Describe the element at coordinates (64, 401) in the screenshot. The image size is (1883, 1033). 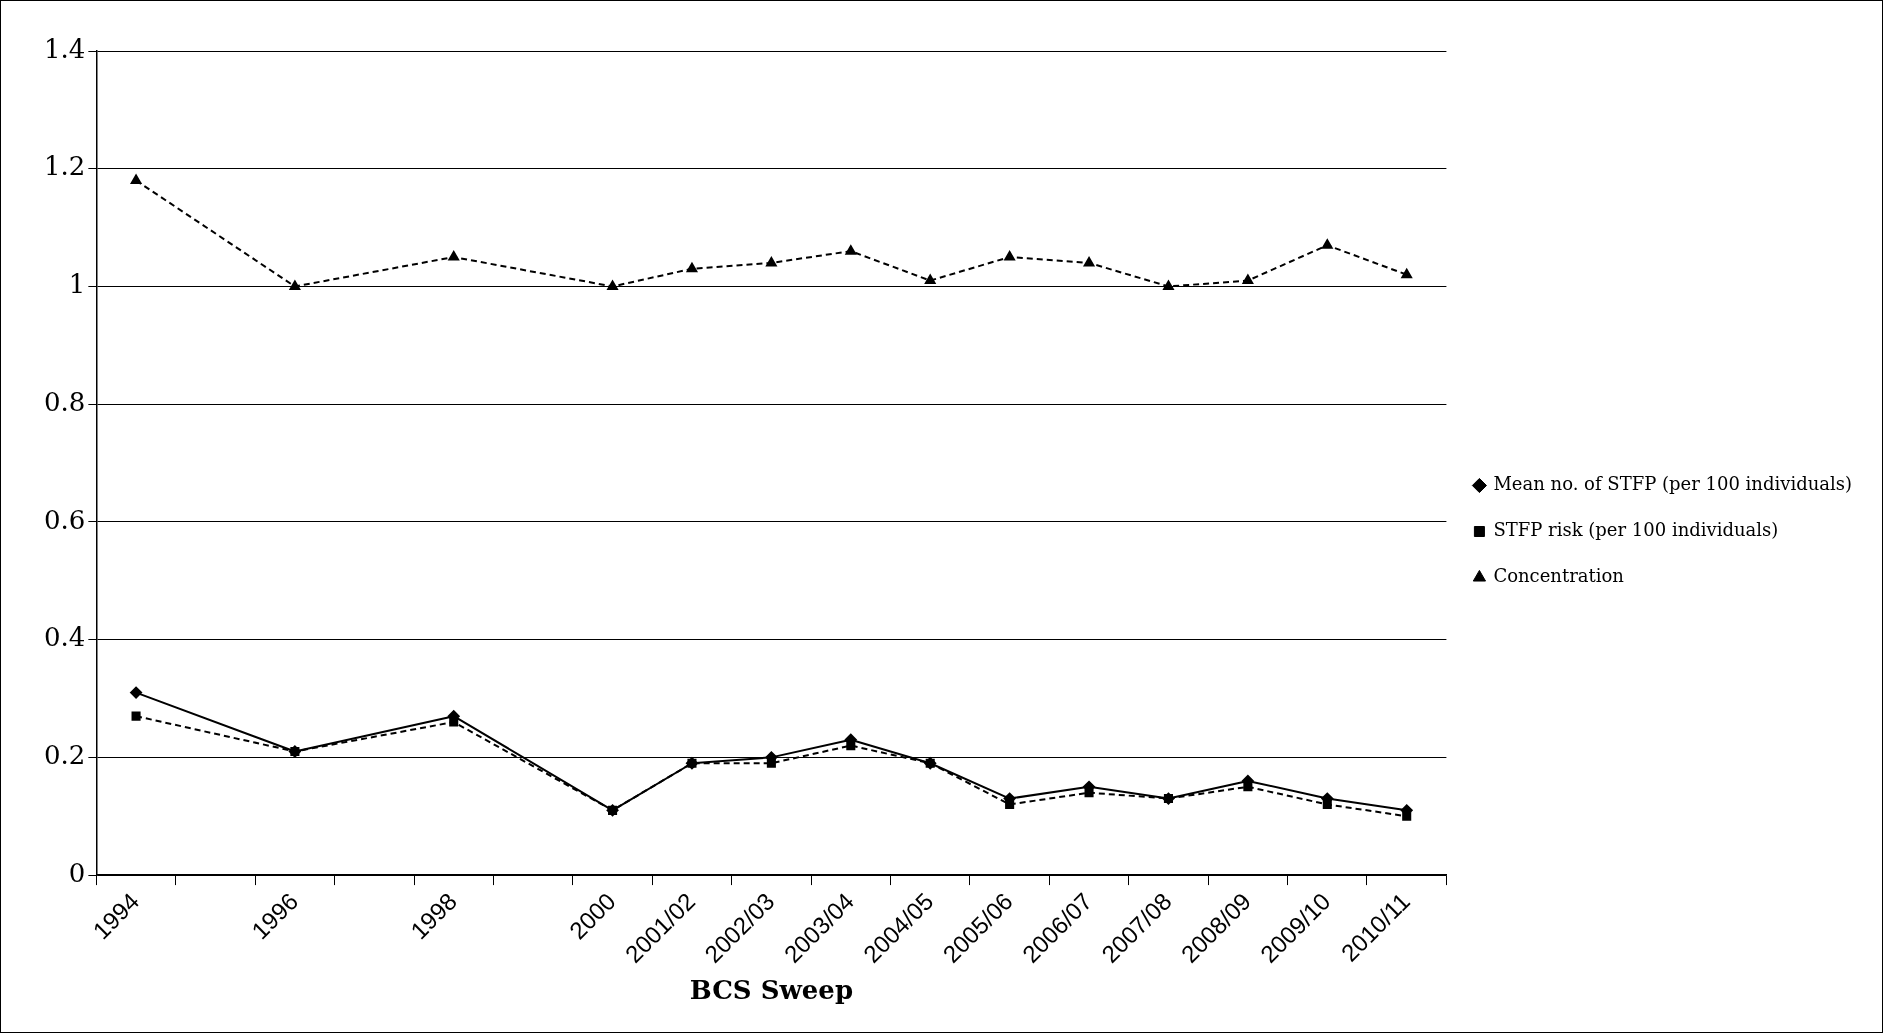
I see `y-tick-label: 0.8` at that location.